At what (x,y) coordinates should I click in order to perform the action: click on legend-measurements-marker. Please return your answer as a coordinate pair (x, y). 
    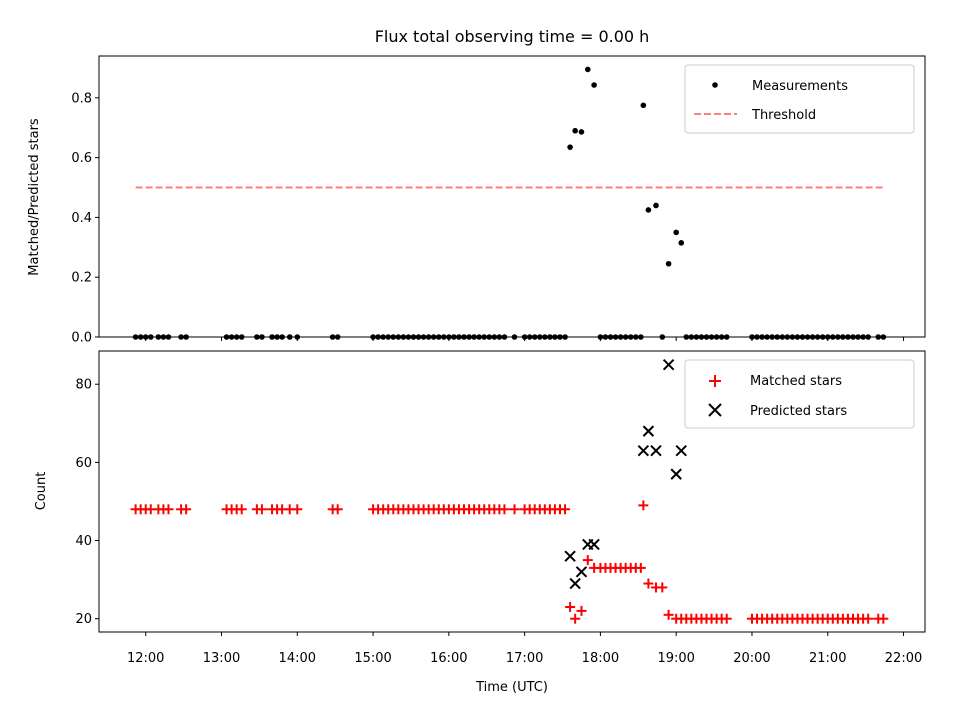
    Looking at the image, I should click on (715, 85).